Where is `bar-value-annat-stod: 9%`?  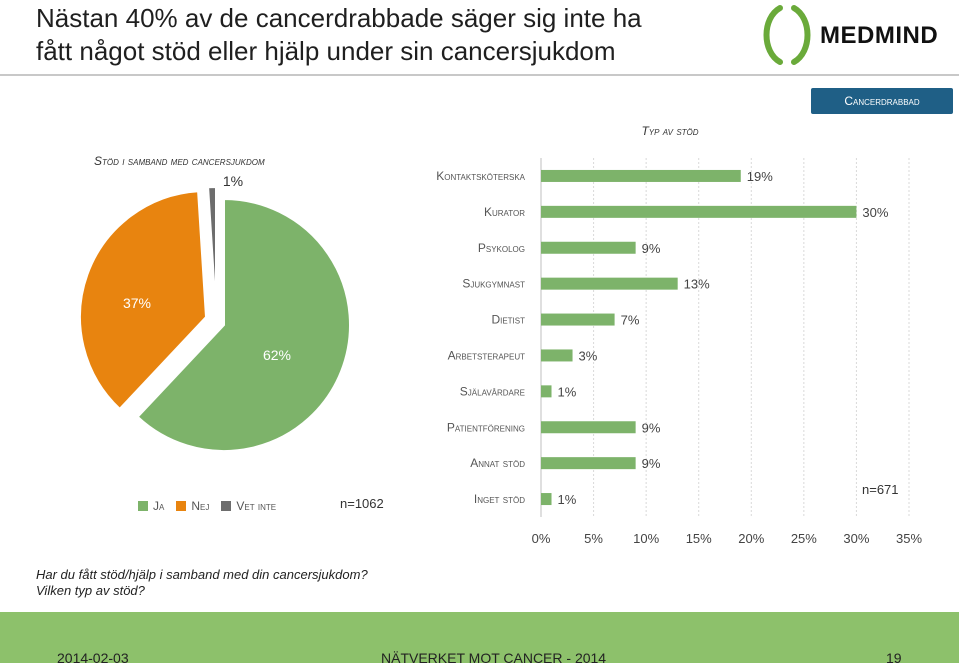
bar-value-annat-stod: 9% is located at coordinates (651, 463).